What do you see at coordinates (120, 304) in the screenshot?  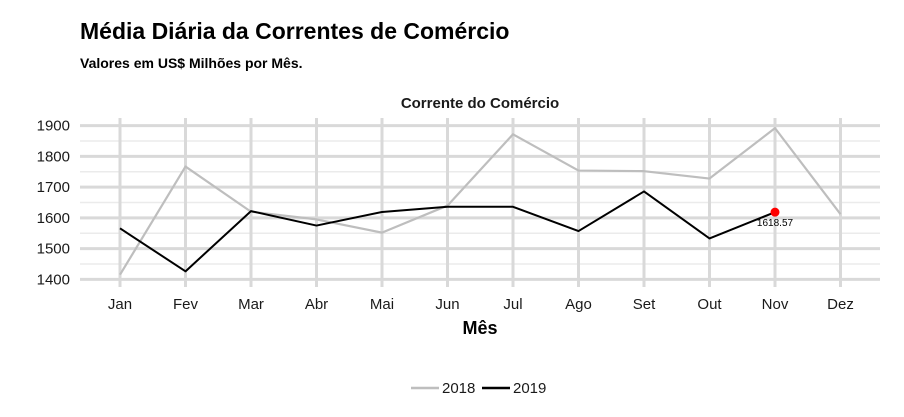 I see `x-tick-label: Jan` at bounding box center [120, 304].